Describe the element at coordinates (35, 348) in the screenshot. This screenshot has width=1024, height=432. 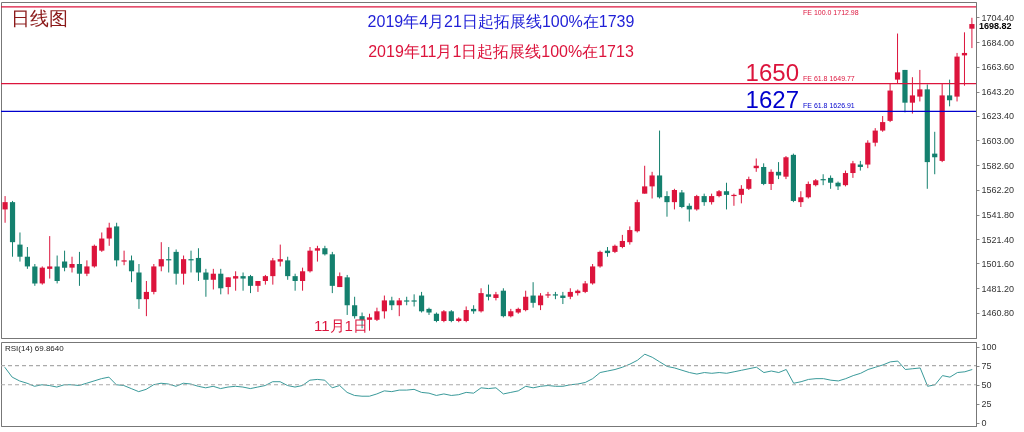
I see `chart-title: RSI(14) 69.8640` at that location.